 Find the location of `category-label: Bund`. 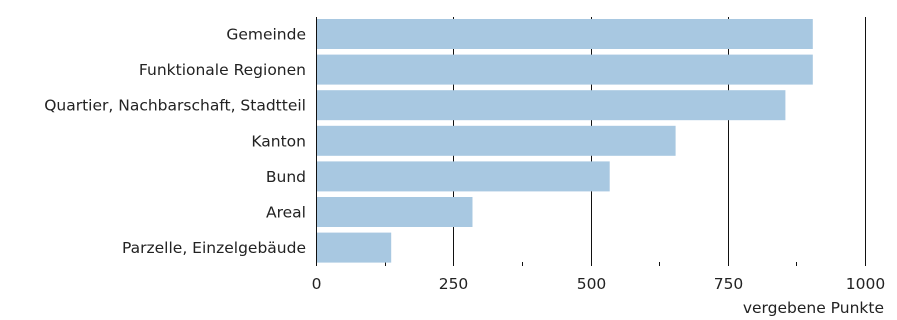

category-label: Bund is located at coordinates (286, 177).